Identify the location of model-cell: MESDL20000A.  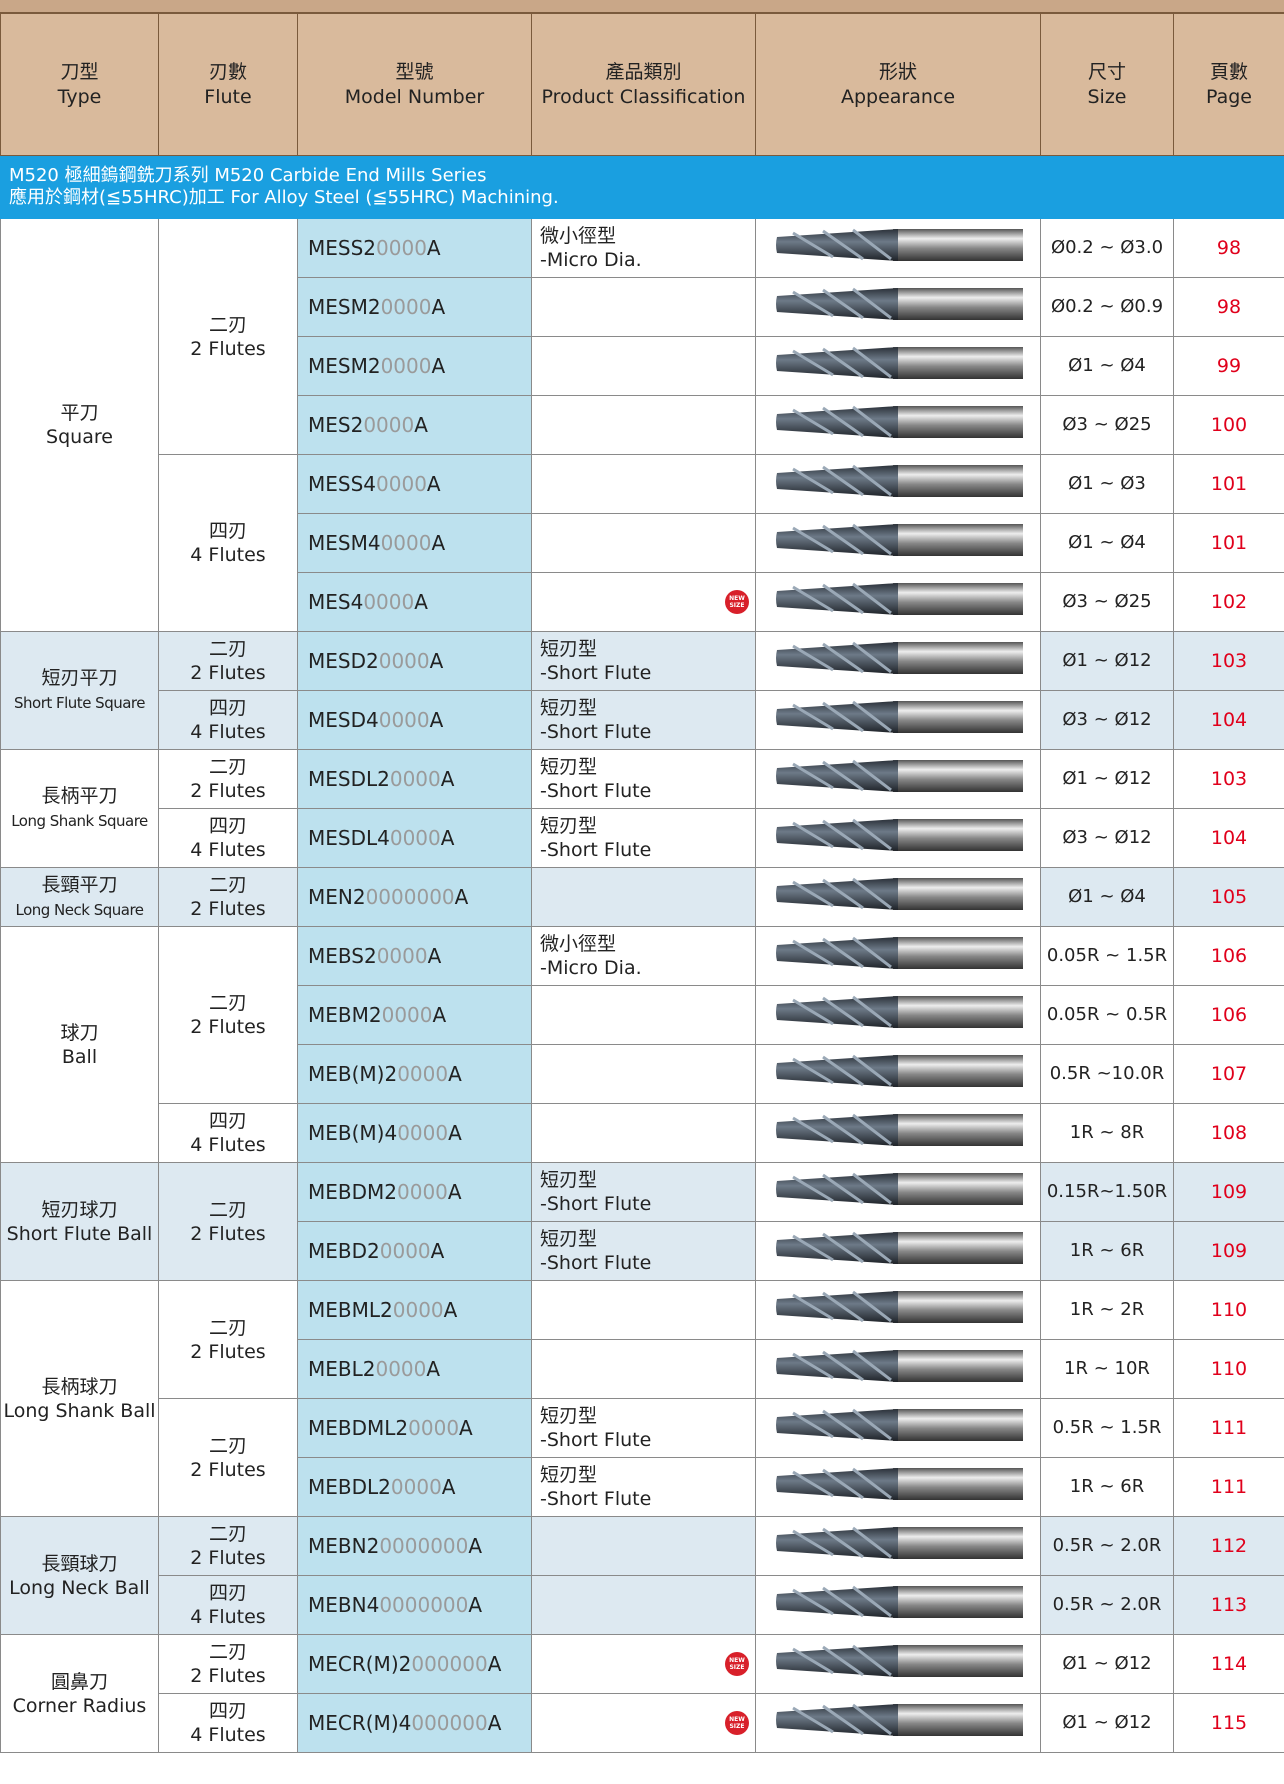
(414, 779).